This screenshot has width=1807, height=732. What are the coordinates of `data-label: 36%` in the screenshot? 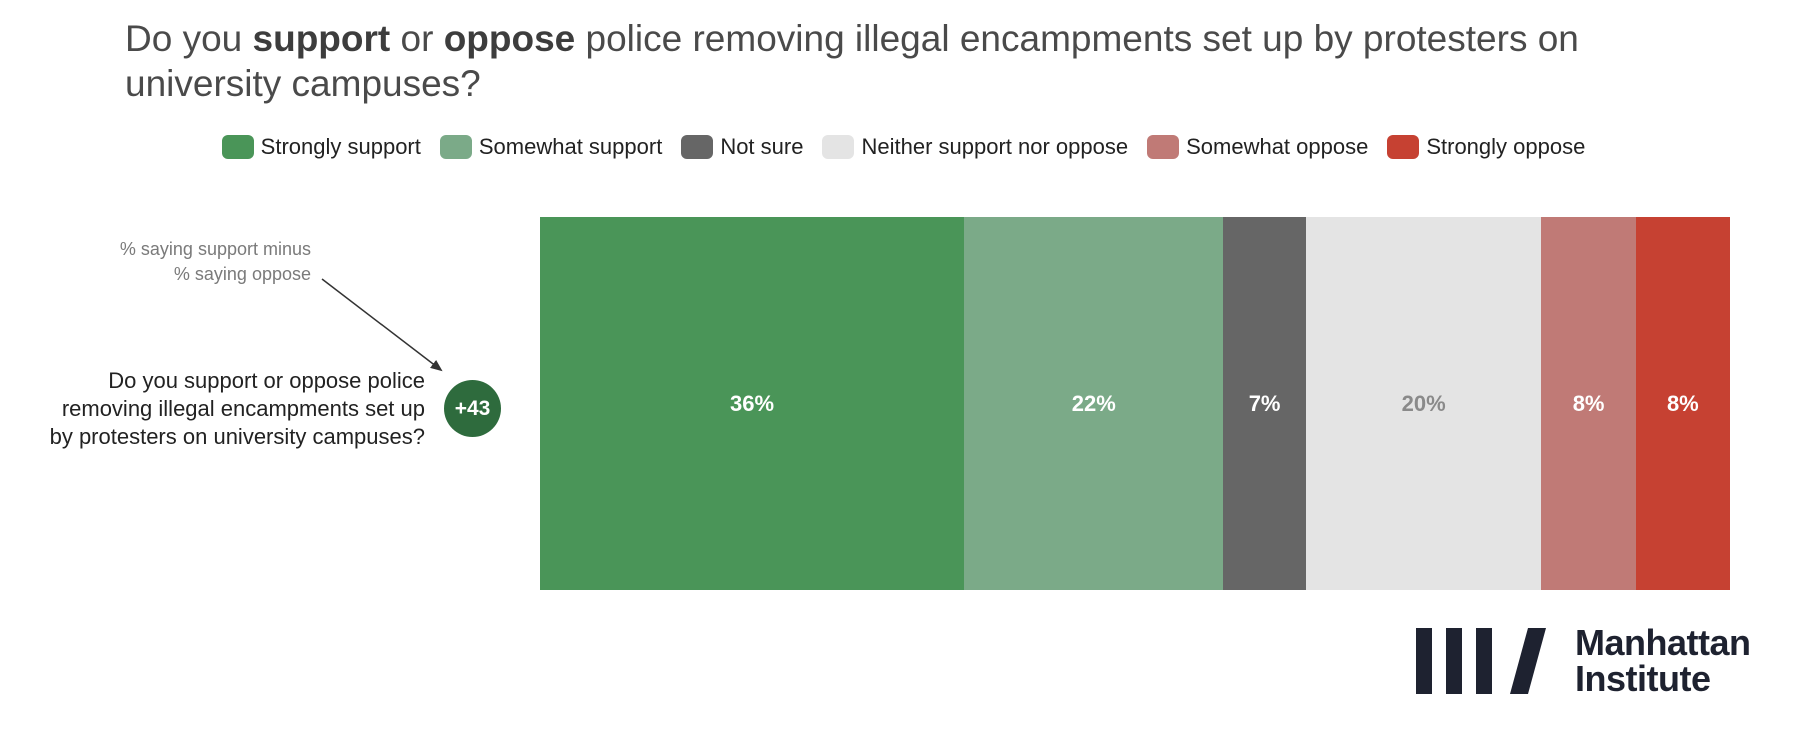 It's located at (752, 403).